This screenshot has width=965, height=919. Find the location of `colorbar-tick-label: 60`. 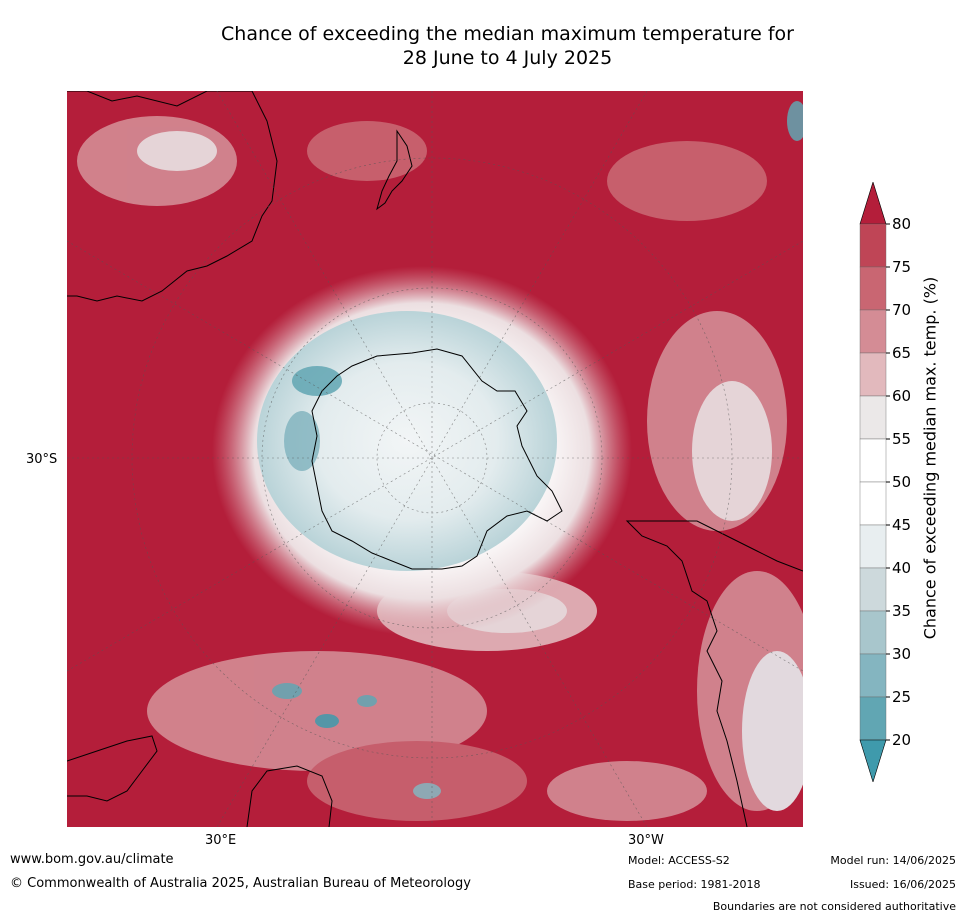

colorbar-tick-label: 60 is located at coordinates (901, 396).